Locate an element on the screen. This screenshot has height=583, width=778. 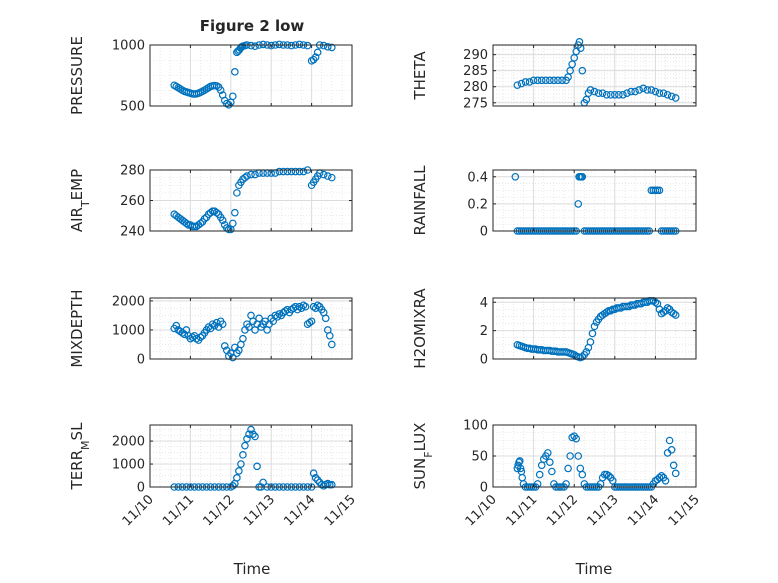
subplot-5: 0 1000 2000 MIXDEPTH is located at coordinates (210, 328).